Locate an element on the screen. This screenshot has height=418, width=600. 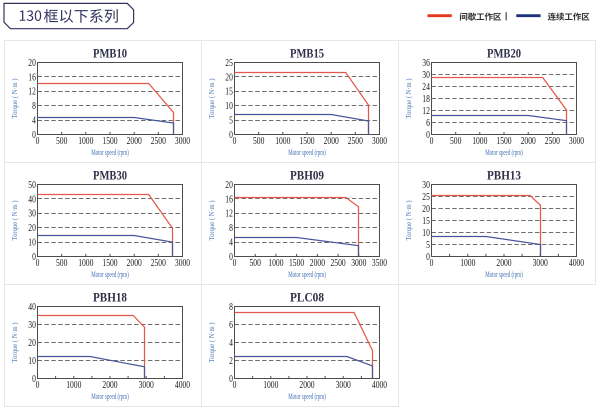
svg-text: PBH13 is located at coordinates (504, 176).